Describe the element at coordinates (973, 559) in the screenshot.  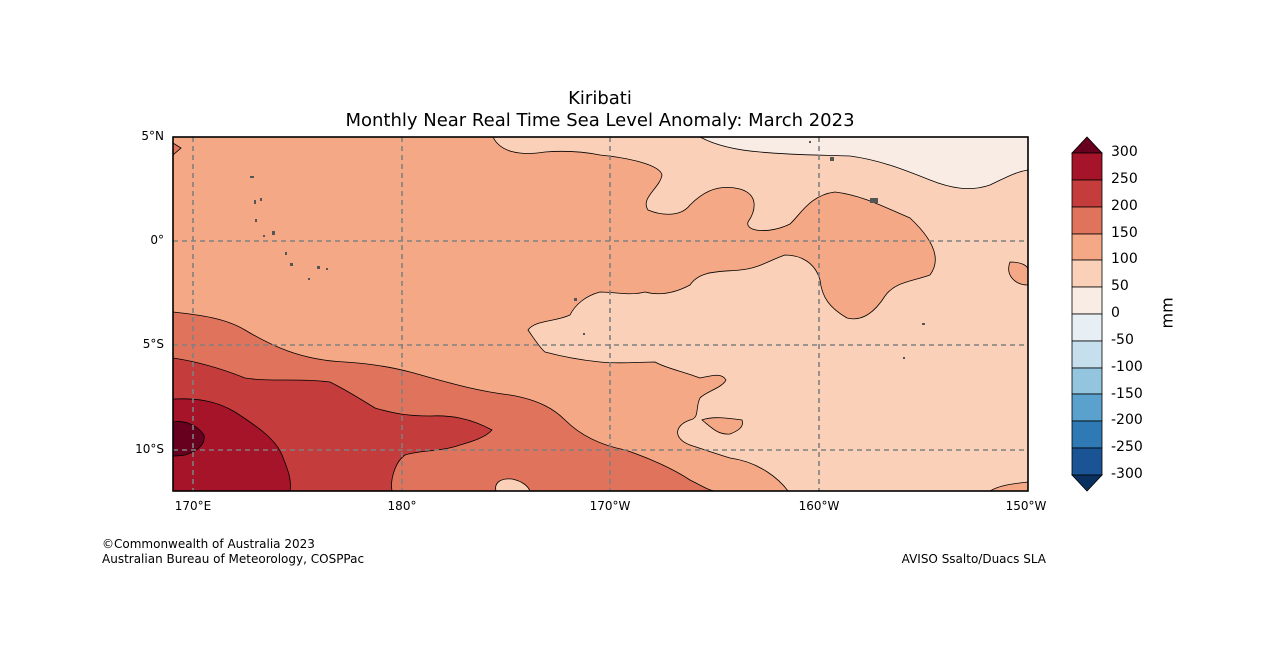
I see `data-source-credit: AVISO Ssalto/Duacs SLA` at that location.